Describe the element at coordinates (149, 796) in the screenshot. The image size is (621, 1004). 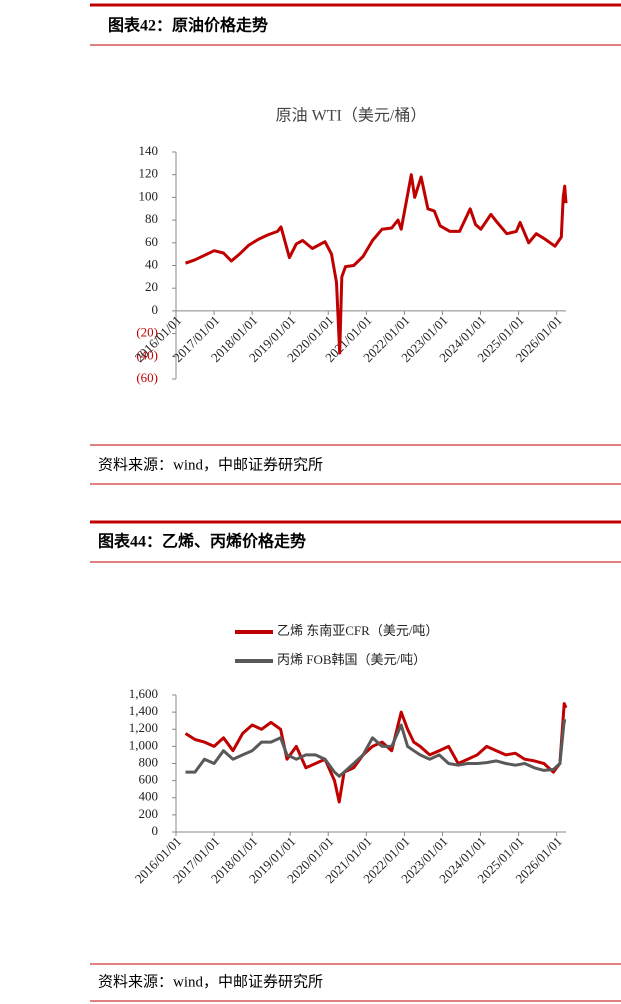
I see `y-tick-label: 400` at that location.